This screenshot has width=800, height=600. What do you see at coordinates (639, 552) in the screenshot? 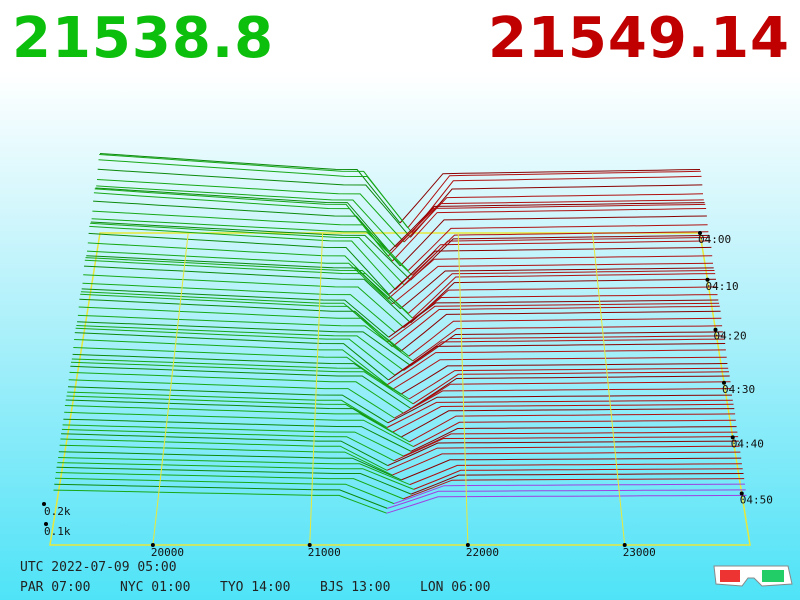
I see `price-label: 23000` at bounding box center [639, 552].